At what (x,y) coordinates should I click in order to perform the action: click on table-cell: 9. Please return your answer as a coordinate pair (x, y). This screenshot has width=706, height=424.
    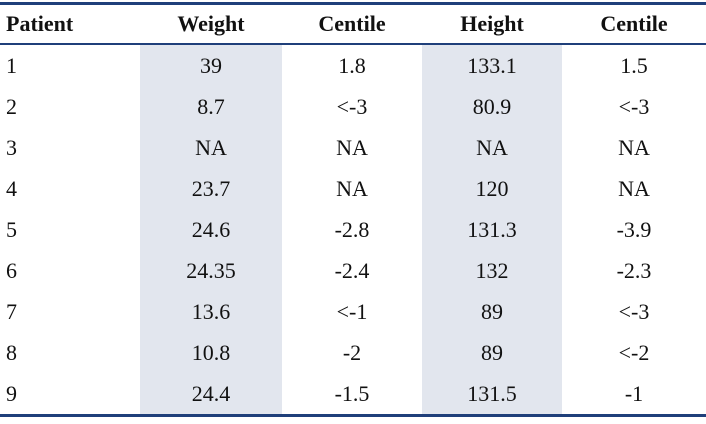
    Looking at the image, I should click on (11, 393).